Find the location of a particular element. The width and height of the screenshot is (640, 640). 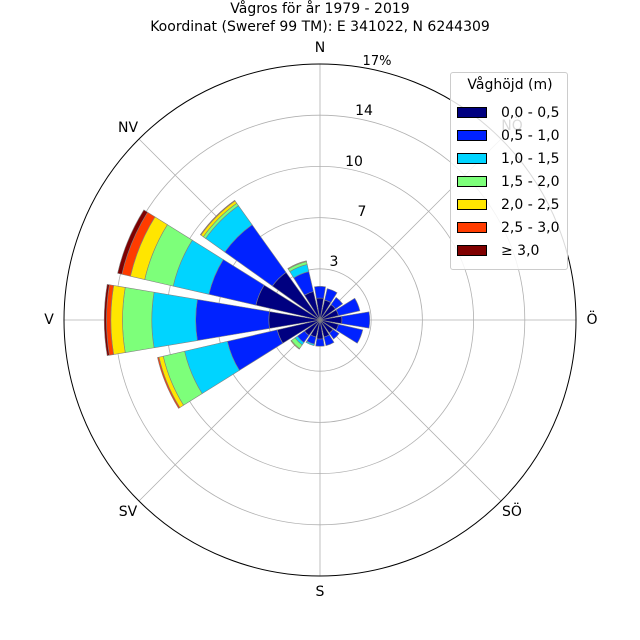

legend-label: 0,0 - 0,5 is located at coordinates (530, 113).